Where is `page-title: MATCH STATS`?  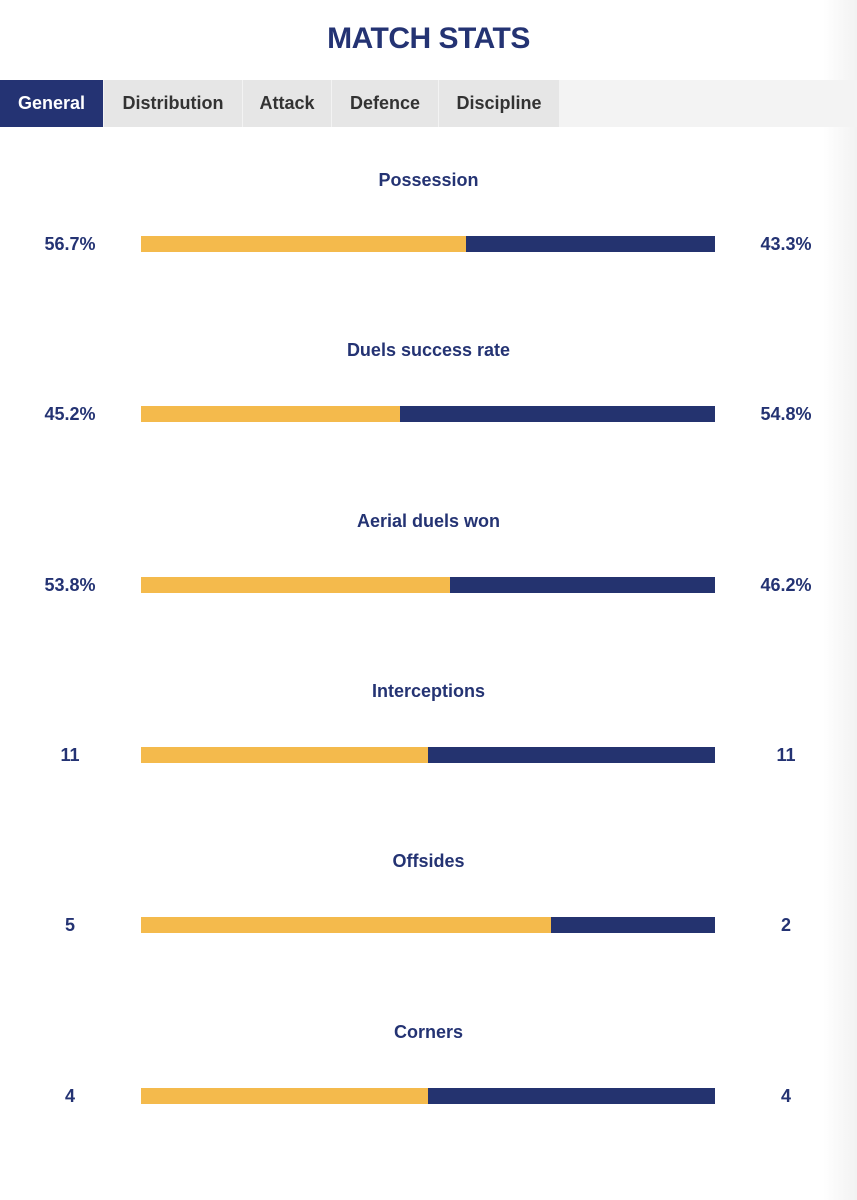
page-title: MATCH STATS is located at coordinates (428, 38).